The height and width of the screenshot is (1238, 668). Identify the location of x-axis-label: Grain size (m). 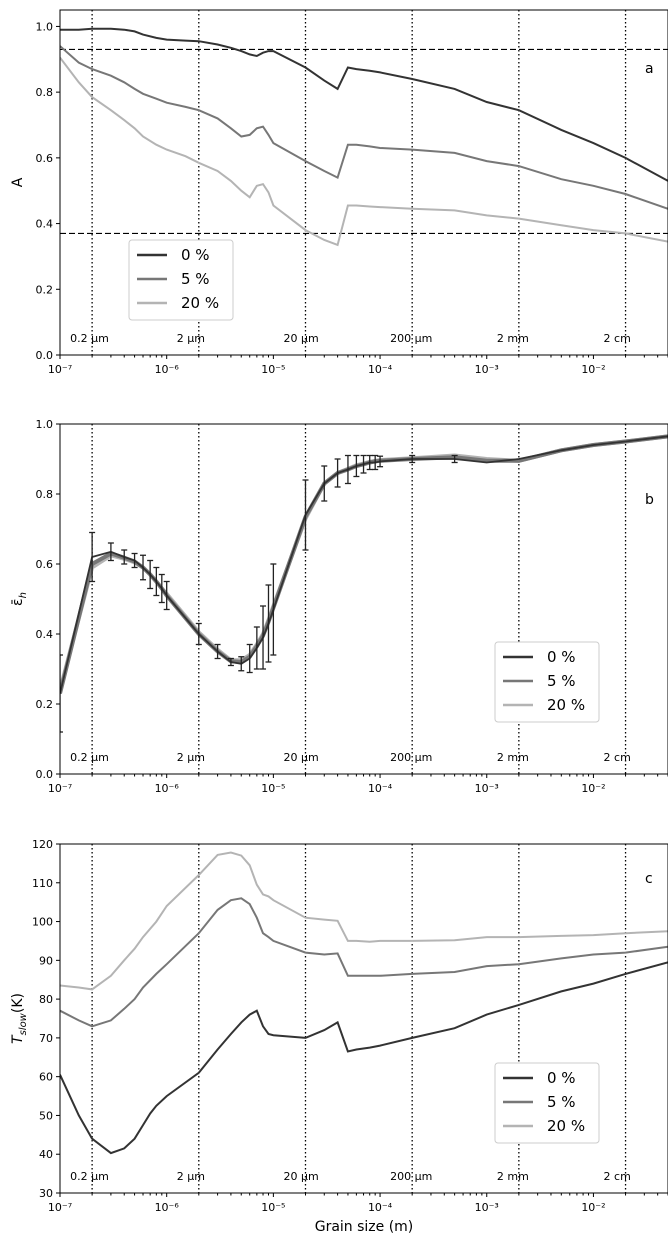
(364, 1227).